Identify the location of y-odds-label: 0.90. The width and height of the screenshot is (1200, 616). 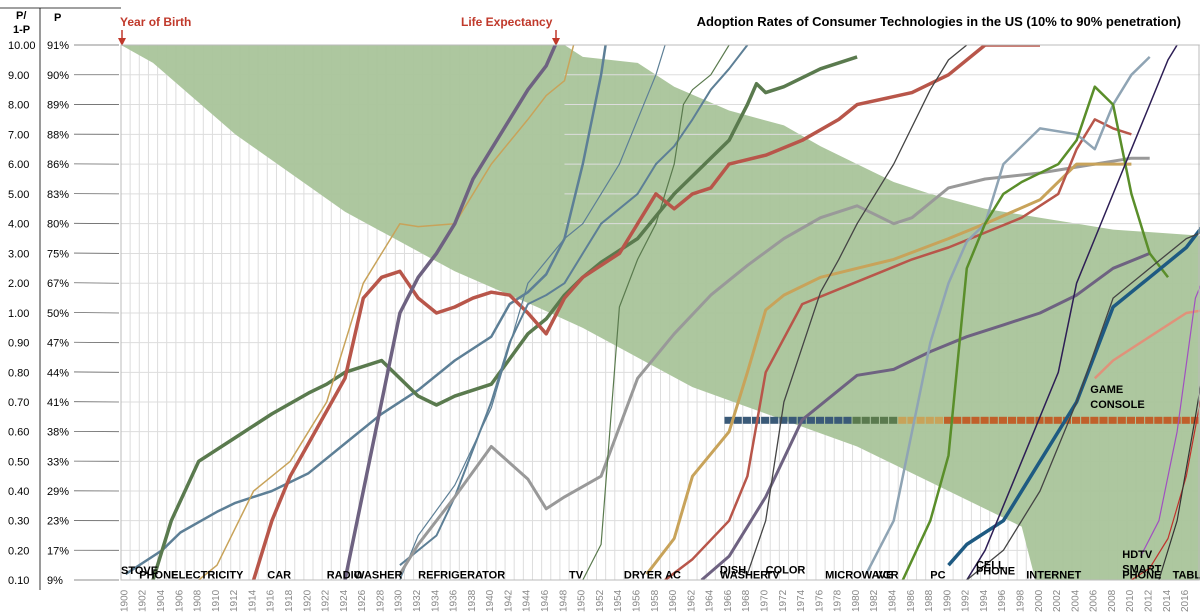
(18, 344).